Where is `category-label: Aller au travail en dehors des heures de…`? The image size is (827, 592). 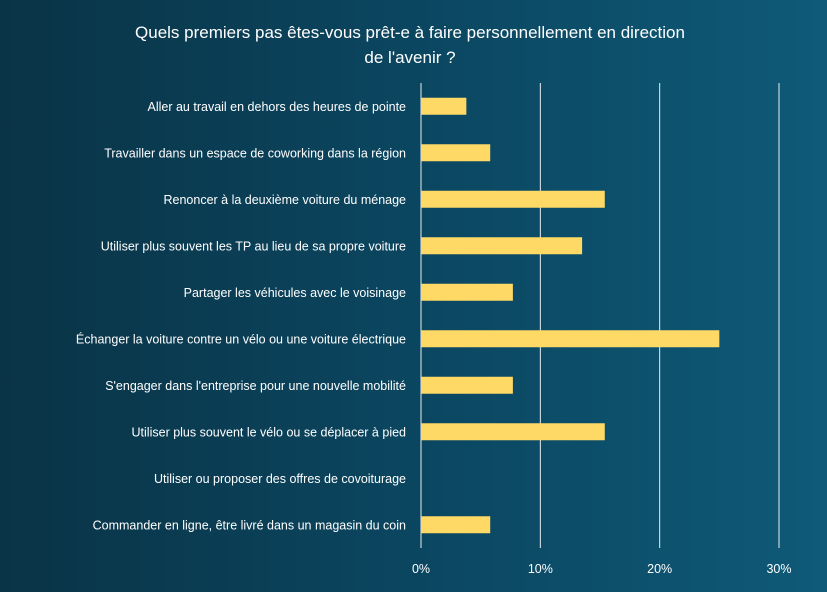
category-label: Aller au travail en dehors des heures de… is located at coordinates (277, 107).